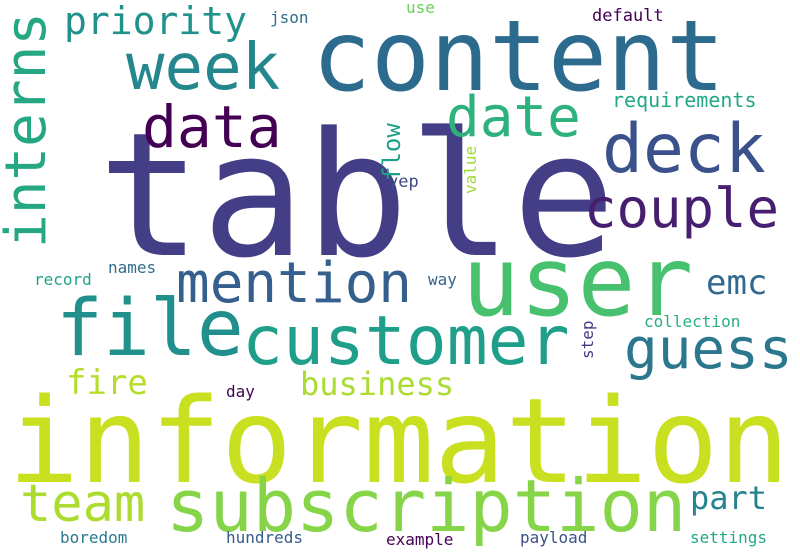  What do you see at coordinates (403, 182) in the screenshot?
I see `word-yep: yep` at bounding box center [403, 182].